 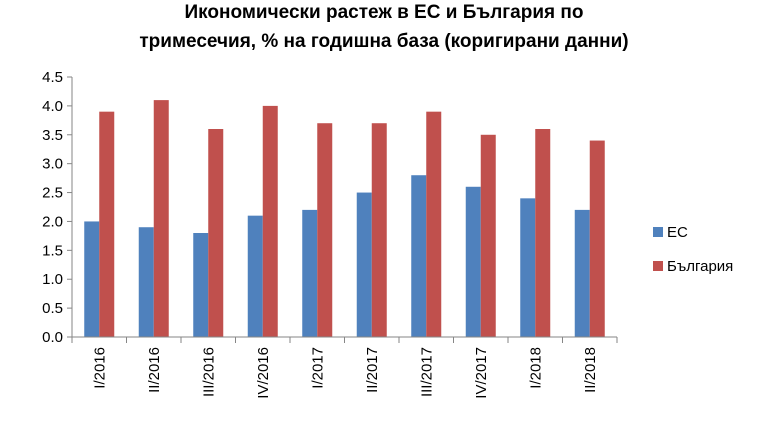 I want to click on legend-item-bulgaria: България, so click(x=693, y=266).